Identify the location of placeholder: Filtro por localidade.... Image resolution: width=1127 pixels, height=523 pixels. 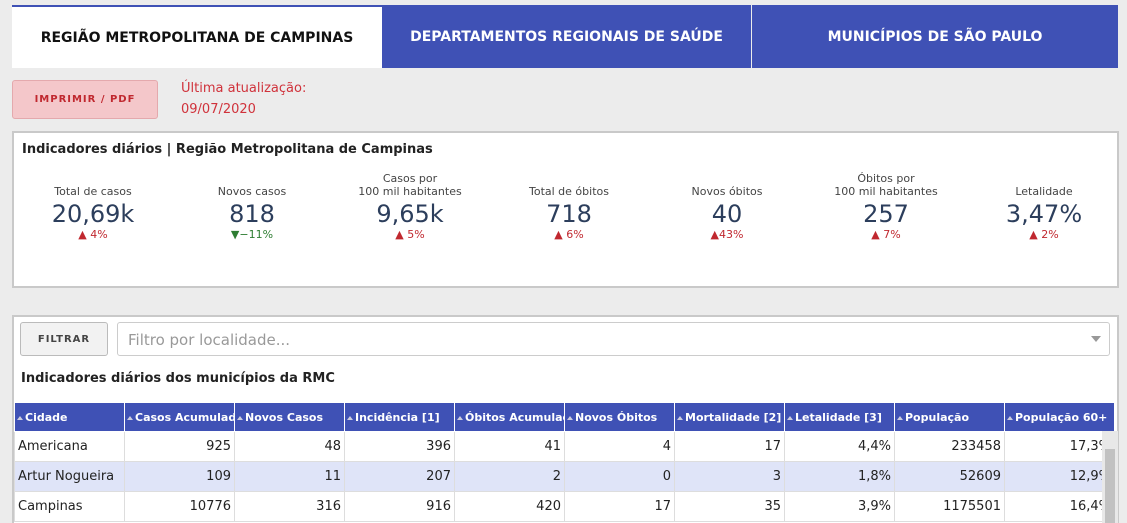
(209, 340).